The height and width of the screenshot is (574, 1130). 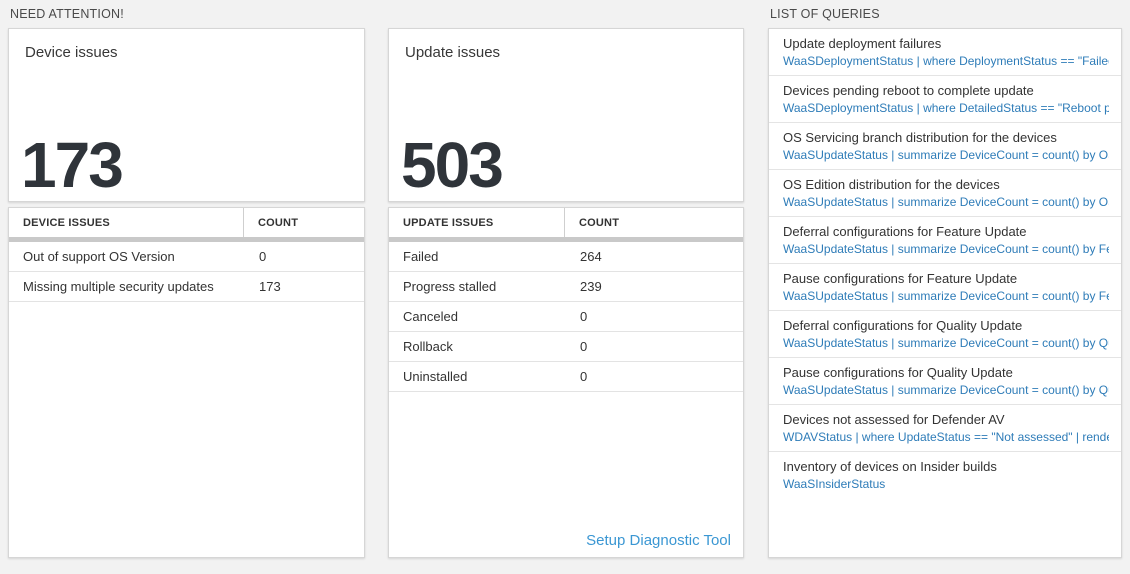 I want to click on table-row: Out of support OS Version 0, so click(x=186, y=257).